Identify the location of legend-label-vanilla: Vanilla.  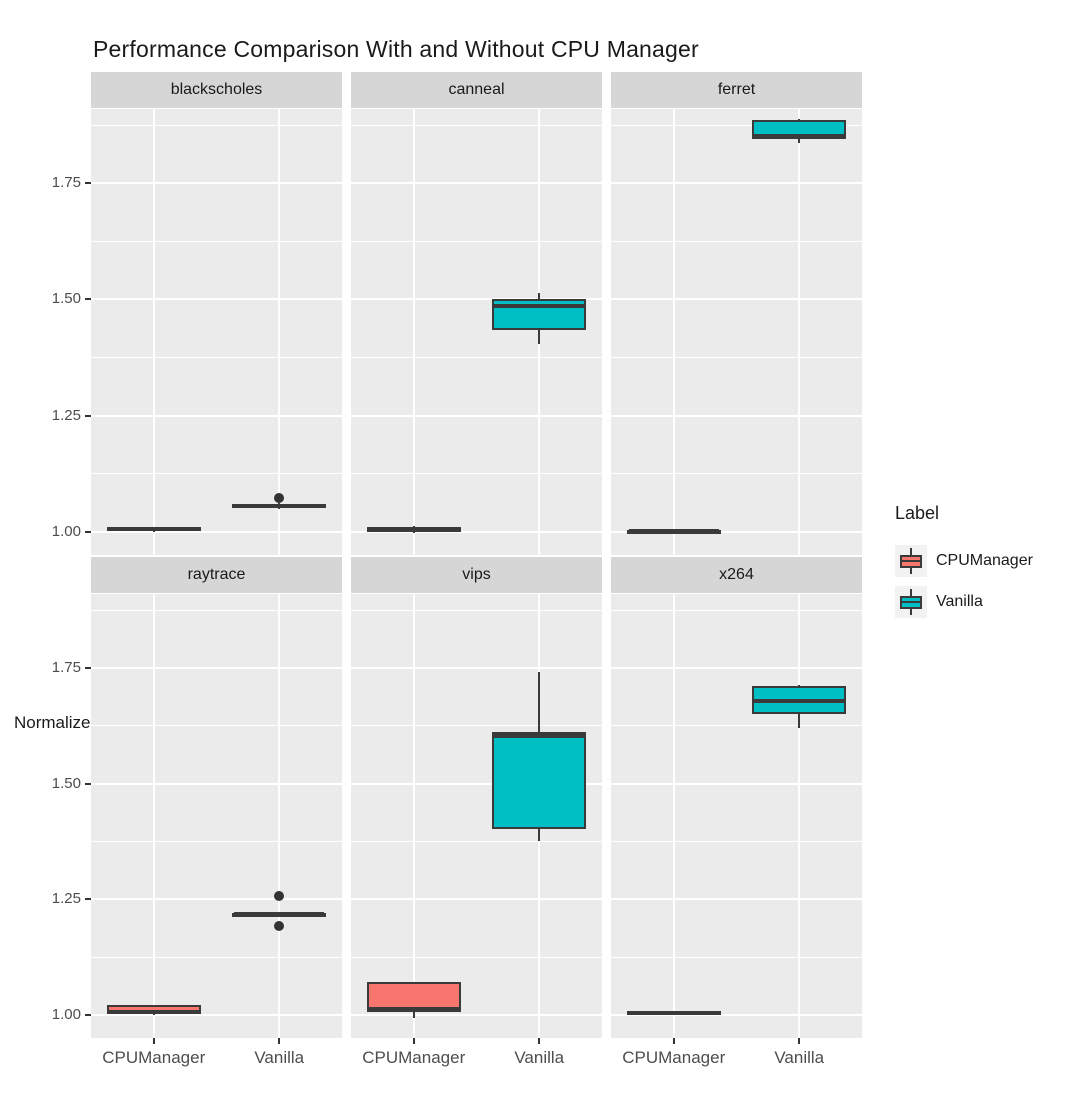
(959, 601).